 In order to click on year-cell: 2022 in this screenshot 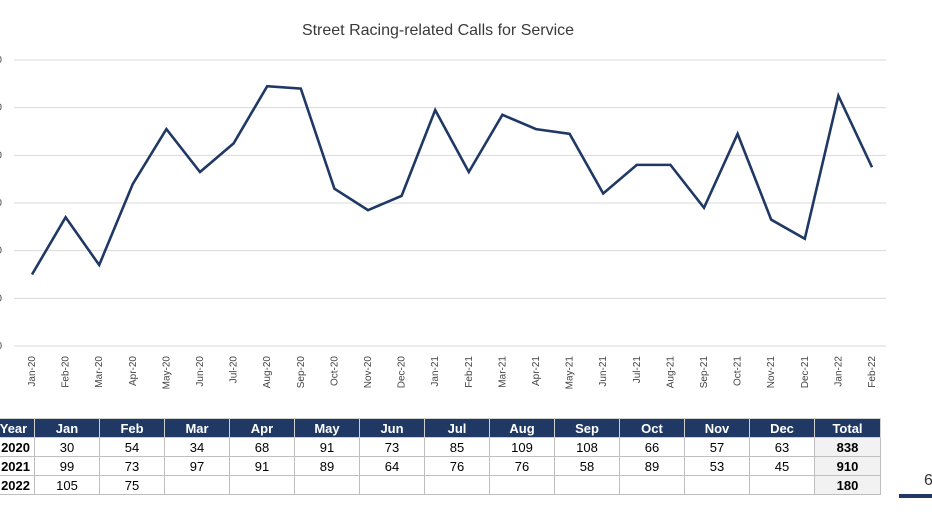, I will do `click(17, 485)`.